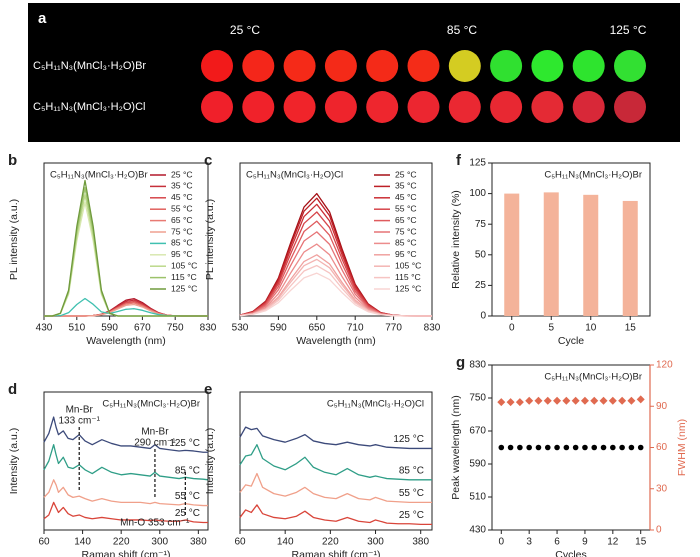  I want to click on x-tick-label: 650, so click(316, 328).